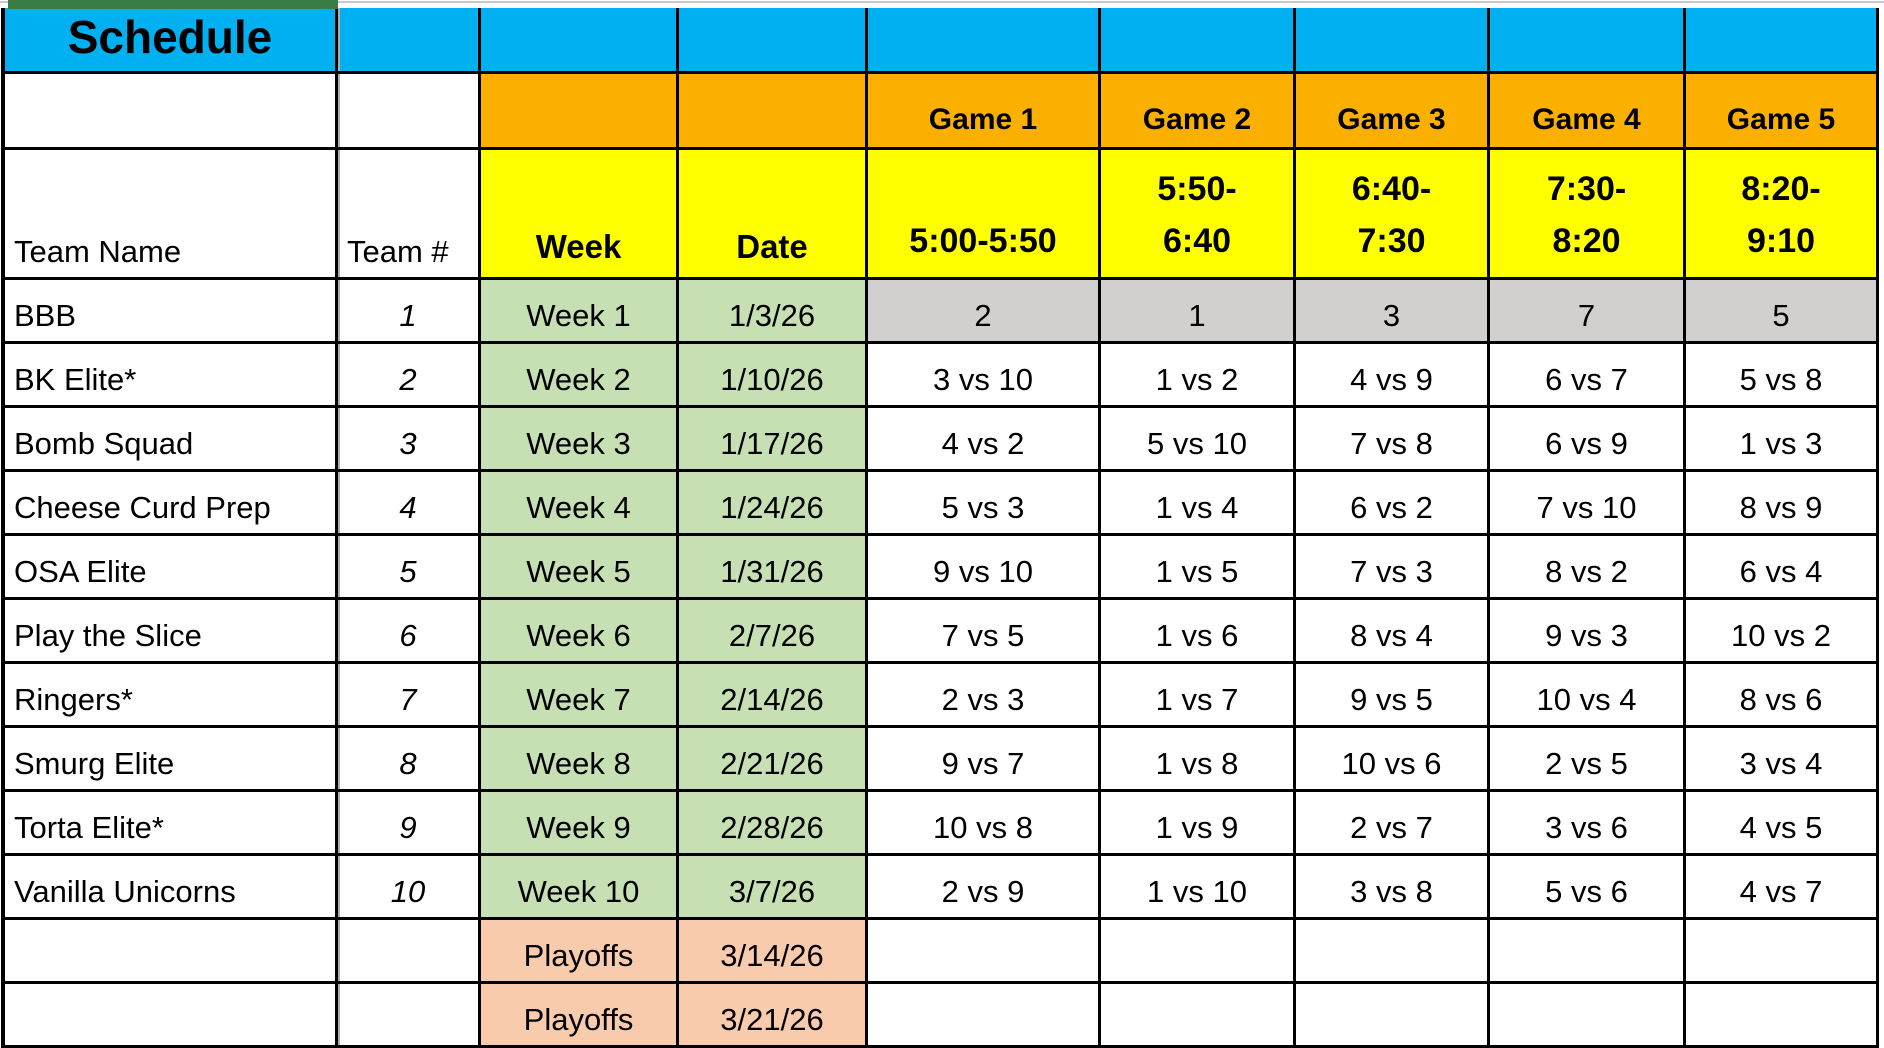 Image resolution: width=1884 pixels, height=1048 pixels. What do you see at coordinates (1198, 760) in the screenshot?
I see `game-2-matchup-cell: 1 vs 8` at bounding box center [1198, 760].